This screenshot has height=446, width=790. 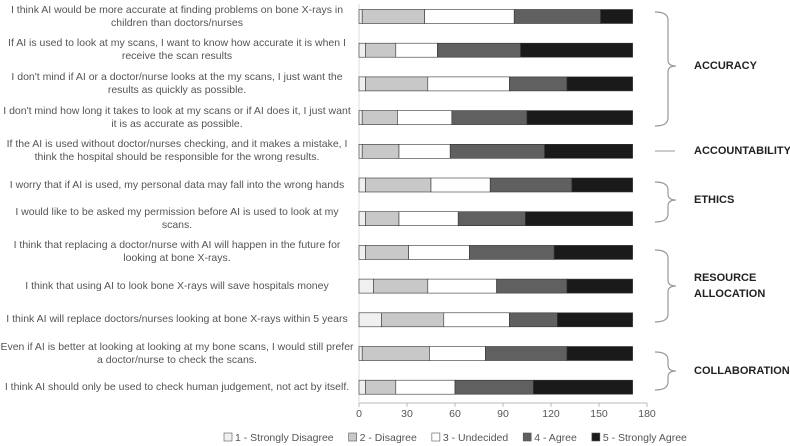 What do you see at coordinates (407, 414) in the screenshot?
I see `x-tick-label: 30` at bounding box center [407, 414].